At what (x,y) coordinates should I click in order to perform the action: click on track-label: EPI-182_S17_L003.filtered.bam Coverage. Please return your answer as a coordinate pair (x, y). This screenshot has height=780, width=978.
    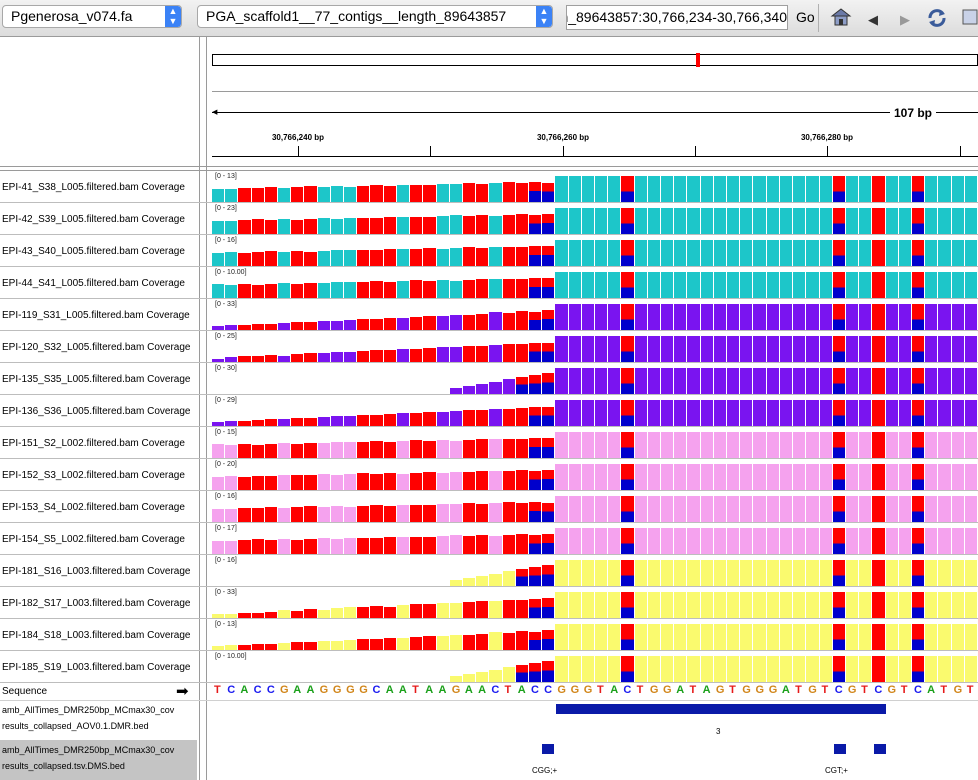
    Looking at the image, I should click on (96, 603).